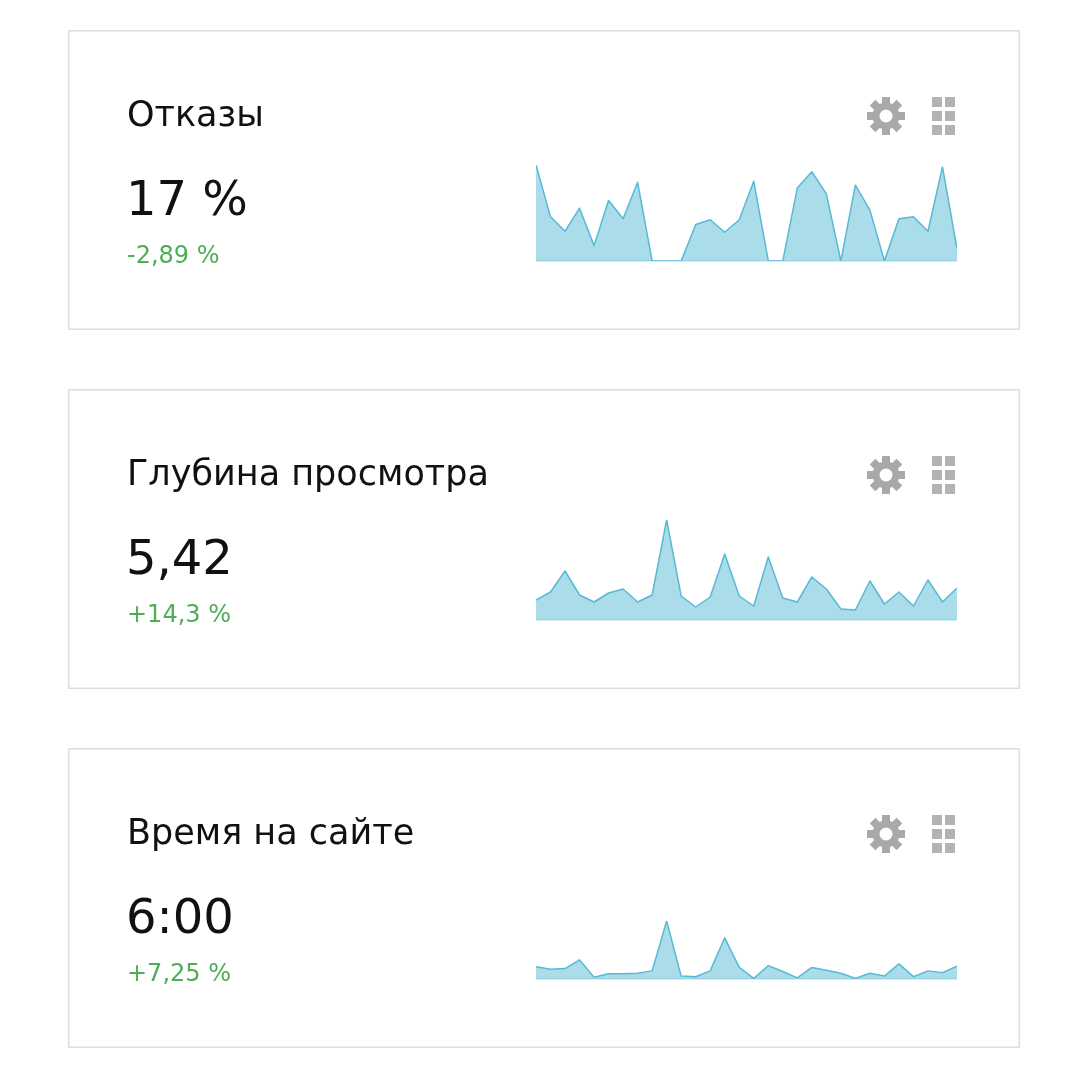 This screenshot has height=1080, width=1080. What do you see at coordinates (308, 473) in the screenshot?
I see `chart-title: Глубина просмотра` at bounding box center [308, 473].